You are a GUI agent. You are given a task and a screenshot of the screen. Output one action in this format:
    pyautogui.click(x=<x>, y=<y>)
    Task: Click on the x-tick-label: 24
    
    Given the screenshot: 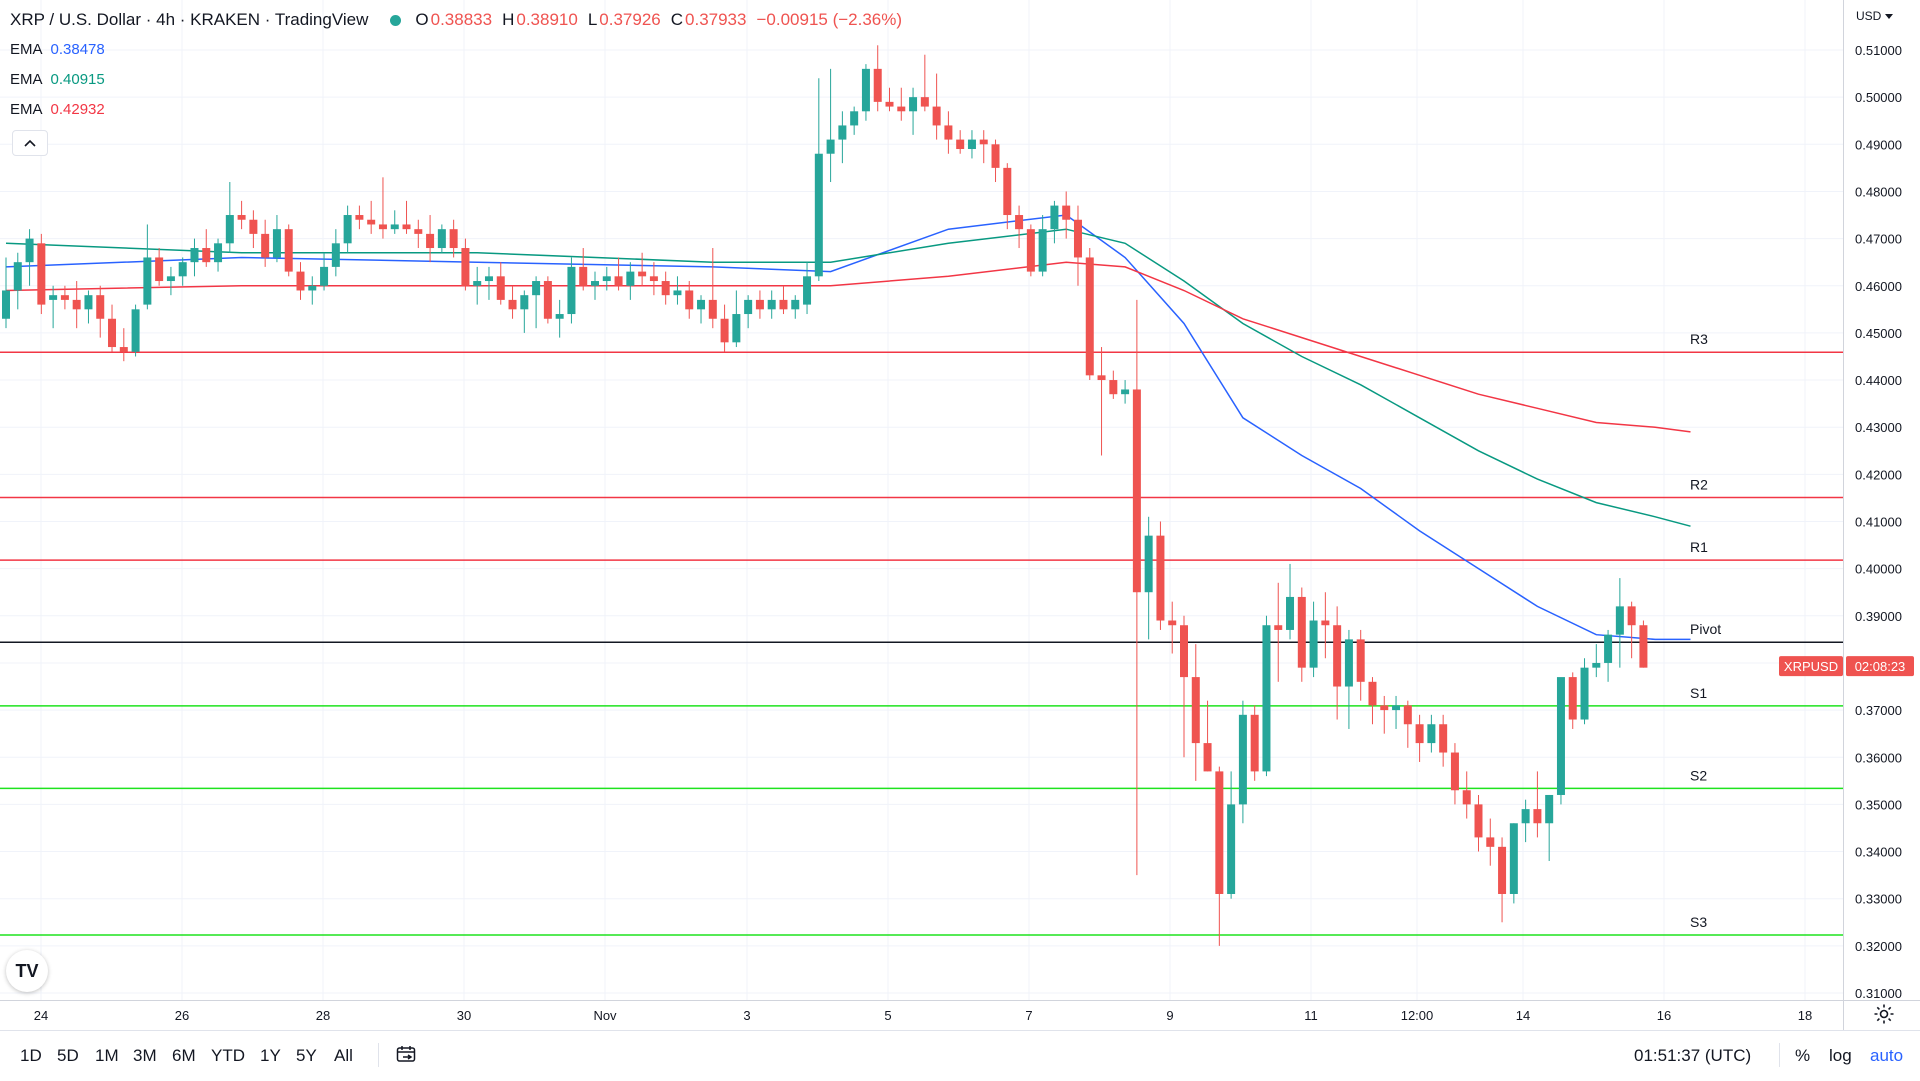 What is the action you would take?
    pyautogui.click(x=41, y=1015)
    